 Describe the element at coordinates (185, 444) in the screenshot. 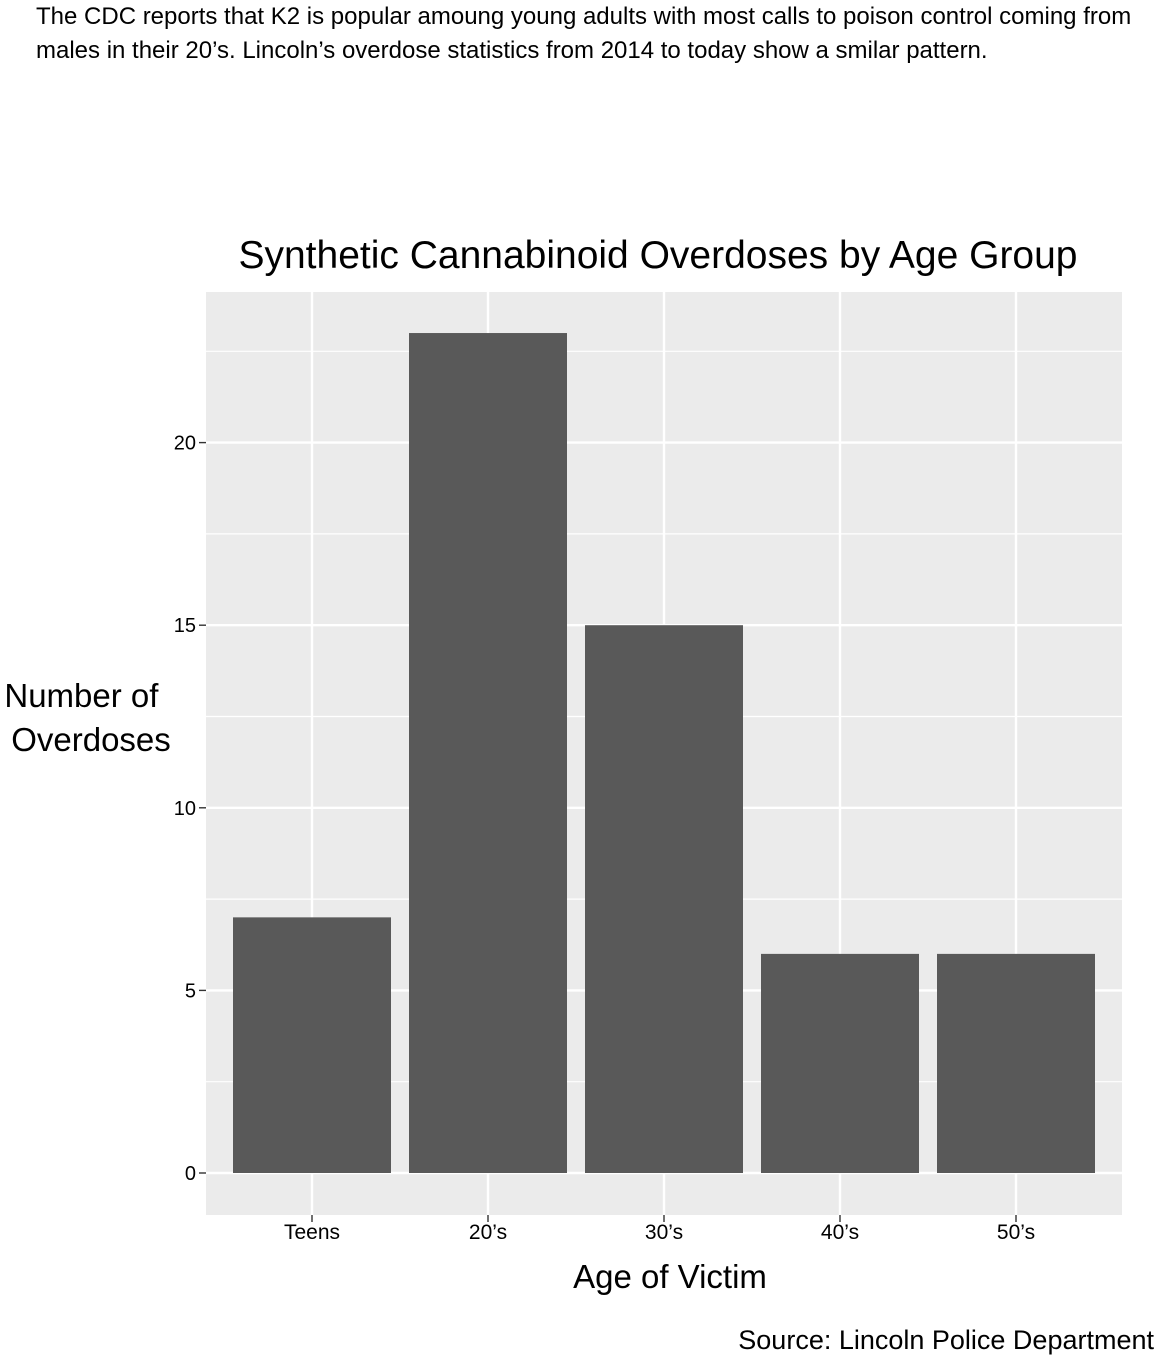

I see `y-tick-label: 20` at that location.